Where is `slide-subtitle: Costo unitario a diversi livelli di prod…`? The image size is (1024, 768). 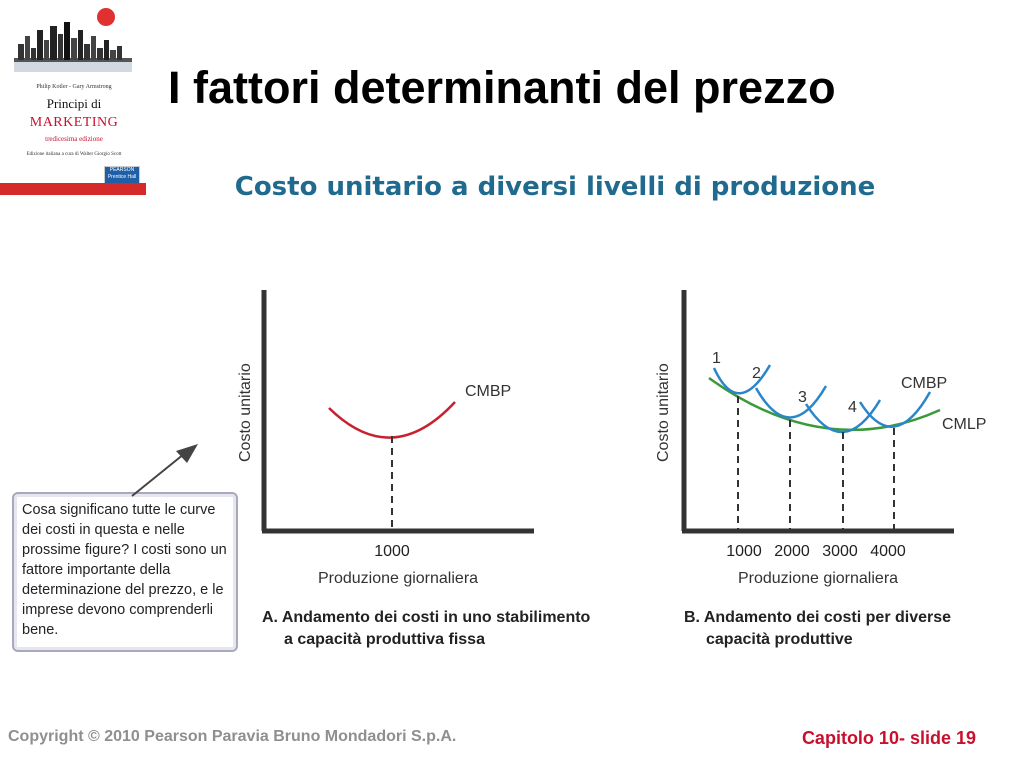
slide-subtitle: Costo unitario a diversi livelli di prod… is located at coordinates (555, 187).